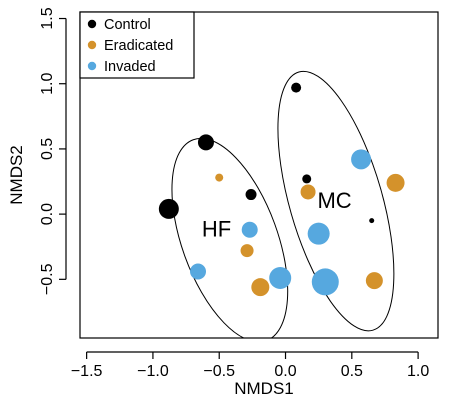 Image resolution: width=452 pixels, height=400 pixels. I want to click on legend-box, so click(137, 45).